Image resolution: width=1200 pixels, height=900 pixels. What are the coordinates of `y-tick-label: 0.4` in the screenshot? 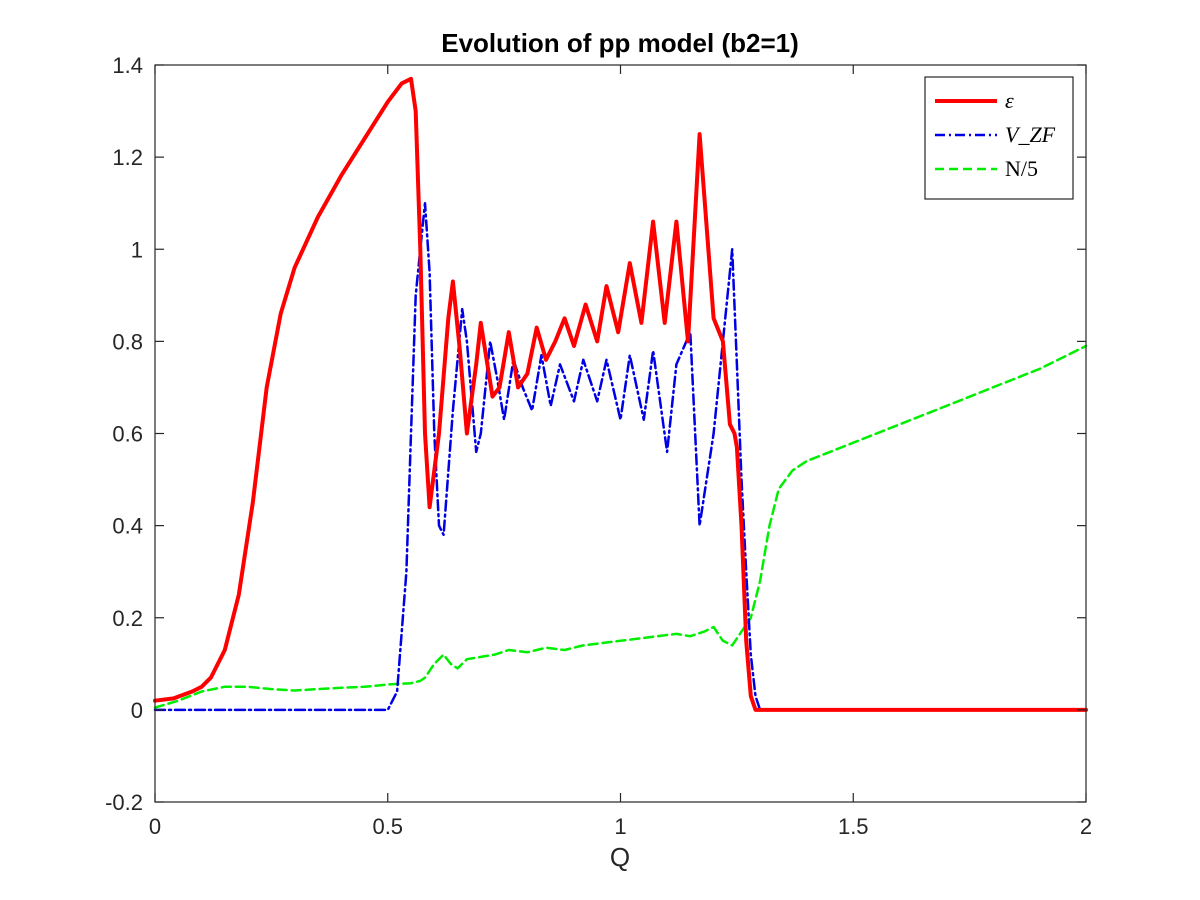 It's located at (127, 526).